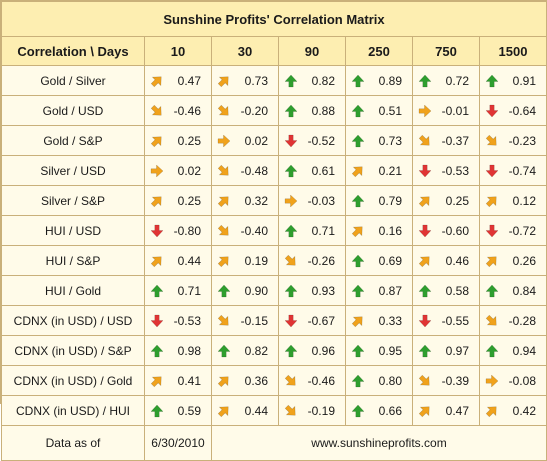 The image size is (547, 461). Describe the element at coordinates (379, 110) in the screenshot. I see `correlation-cell: 0.51` at that location.